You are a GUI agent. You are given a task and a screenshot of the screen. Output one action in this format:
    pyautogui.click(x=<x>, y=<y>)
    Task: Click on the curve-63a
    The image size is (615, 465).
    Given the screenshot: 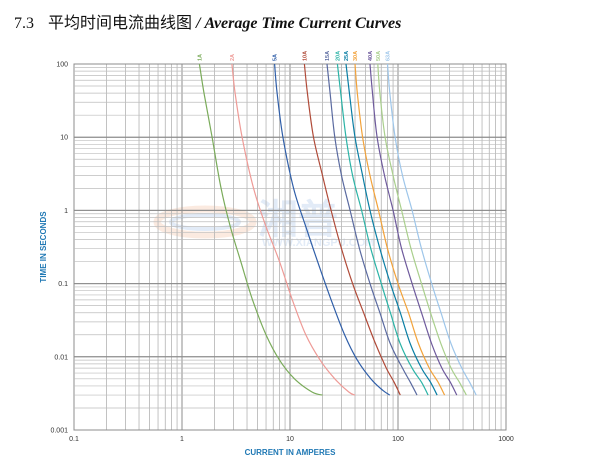 What is the action you would take?
    pyautogui.click(x=431, y=229)
    